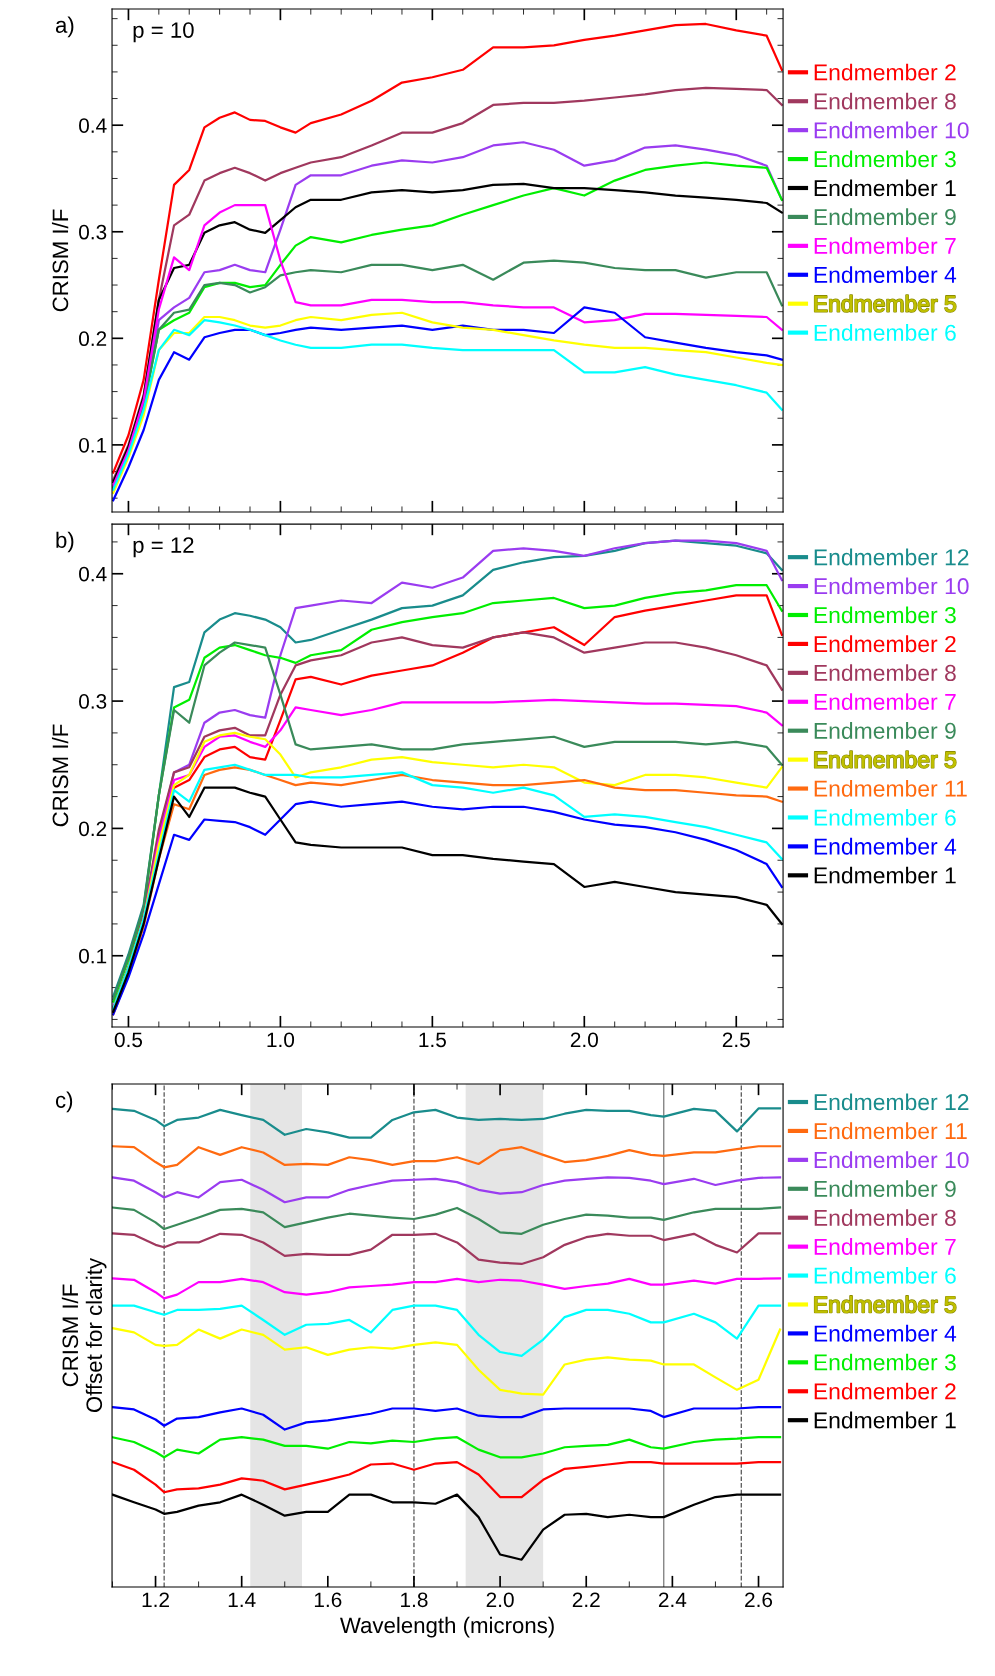 This screenshot has height=1676, width=995. What do you see at coordinates (84, 1335) in the screenshot?
I see `y-axis-title: CRISM I/F Offset for clarity` at bounding box center [84, 1335].